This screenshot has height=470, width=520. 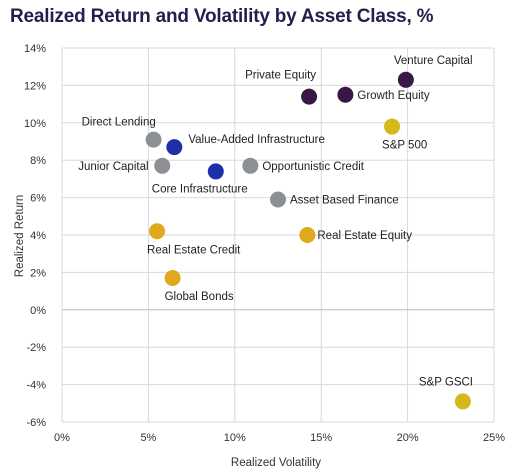 What do you see at coordinates (313, 167) in the screenshot?
I see `data-point-label: Opportunistic Credit` at bounding box center [313, 167].